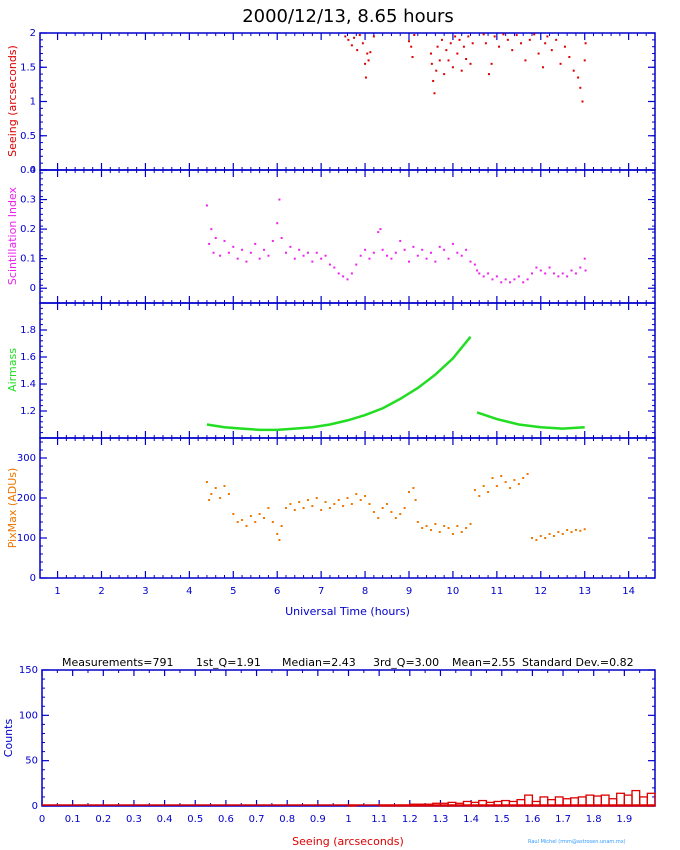 This screenshot has width=680, height=850. Describe the element at coordinates (584, 591) in the screenshot. I see `x-tick-label: 13` at that location.